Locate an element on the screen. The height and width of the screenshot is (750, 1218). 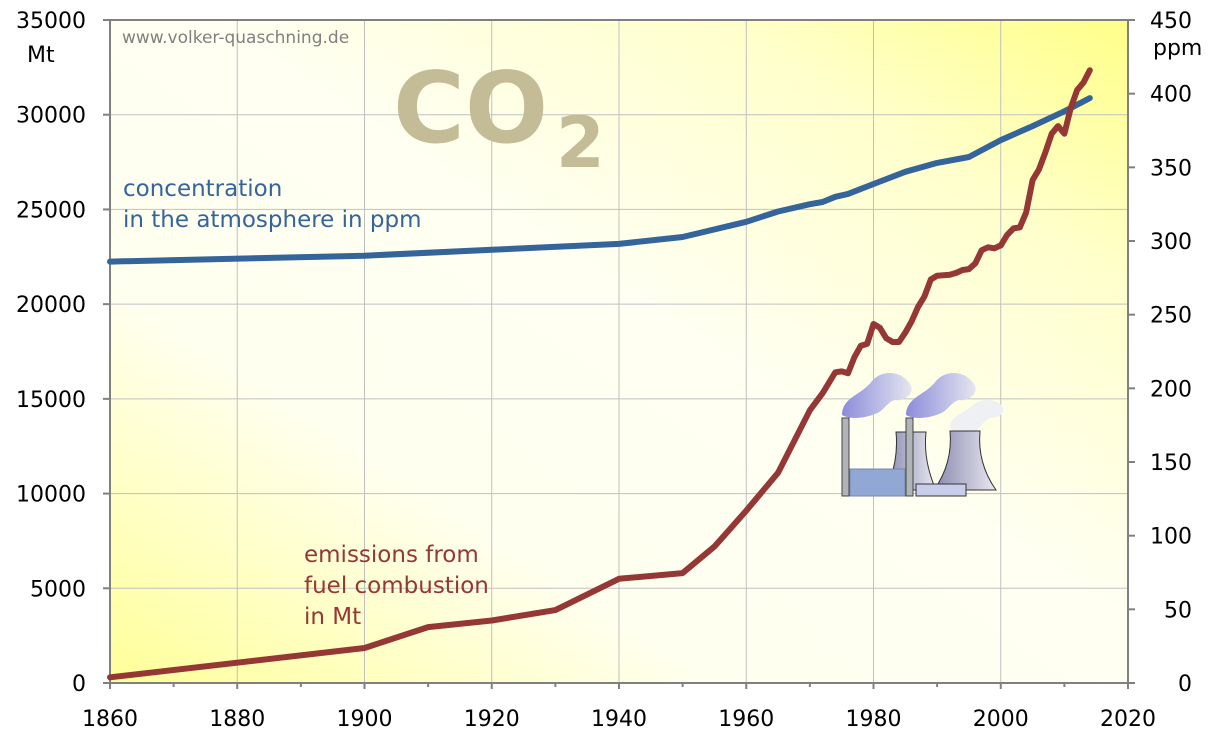
right-y-tick-label: 200 is located at coordinates (1171, 389).